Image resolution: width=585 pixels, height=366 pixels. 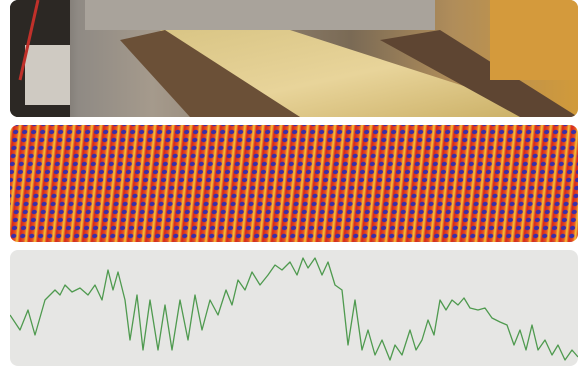 I want to click on red-cable, so click(x=29, y=40).